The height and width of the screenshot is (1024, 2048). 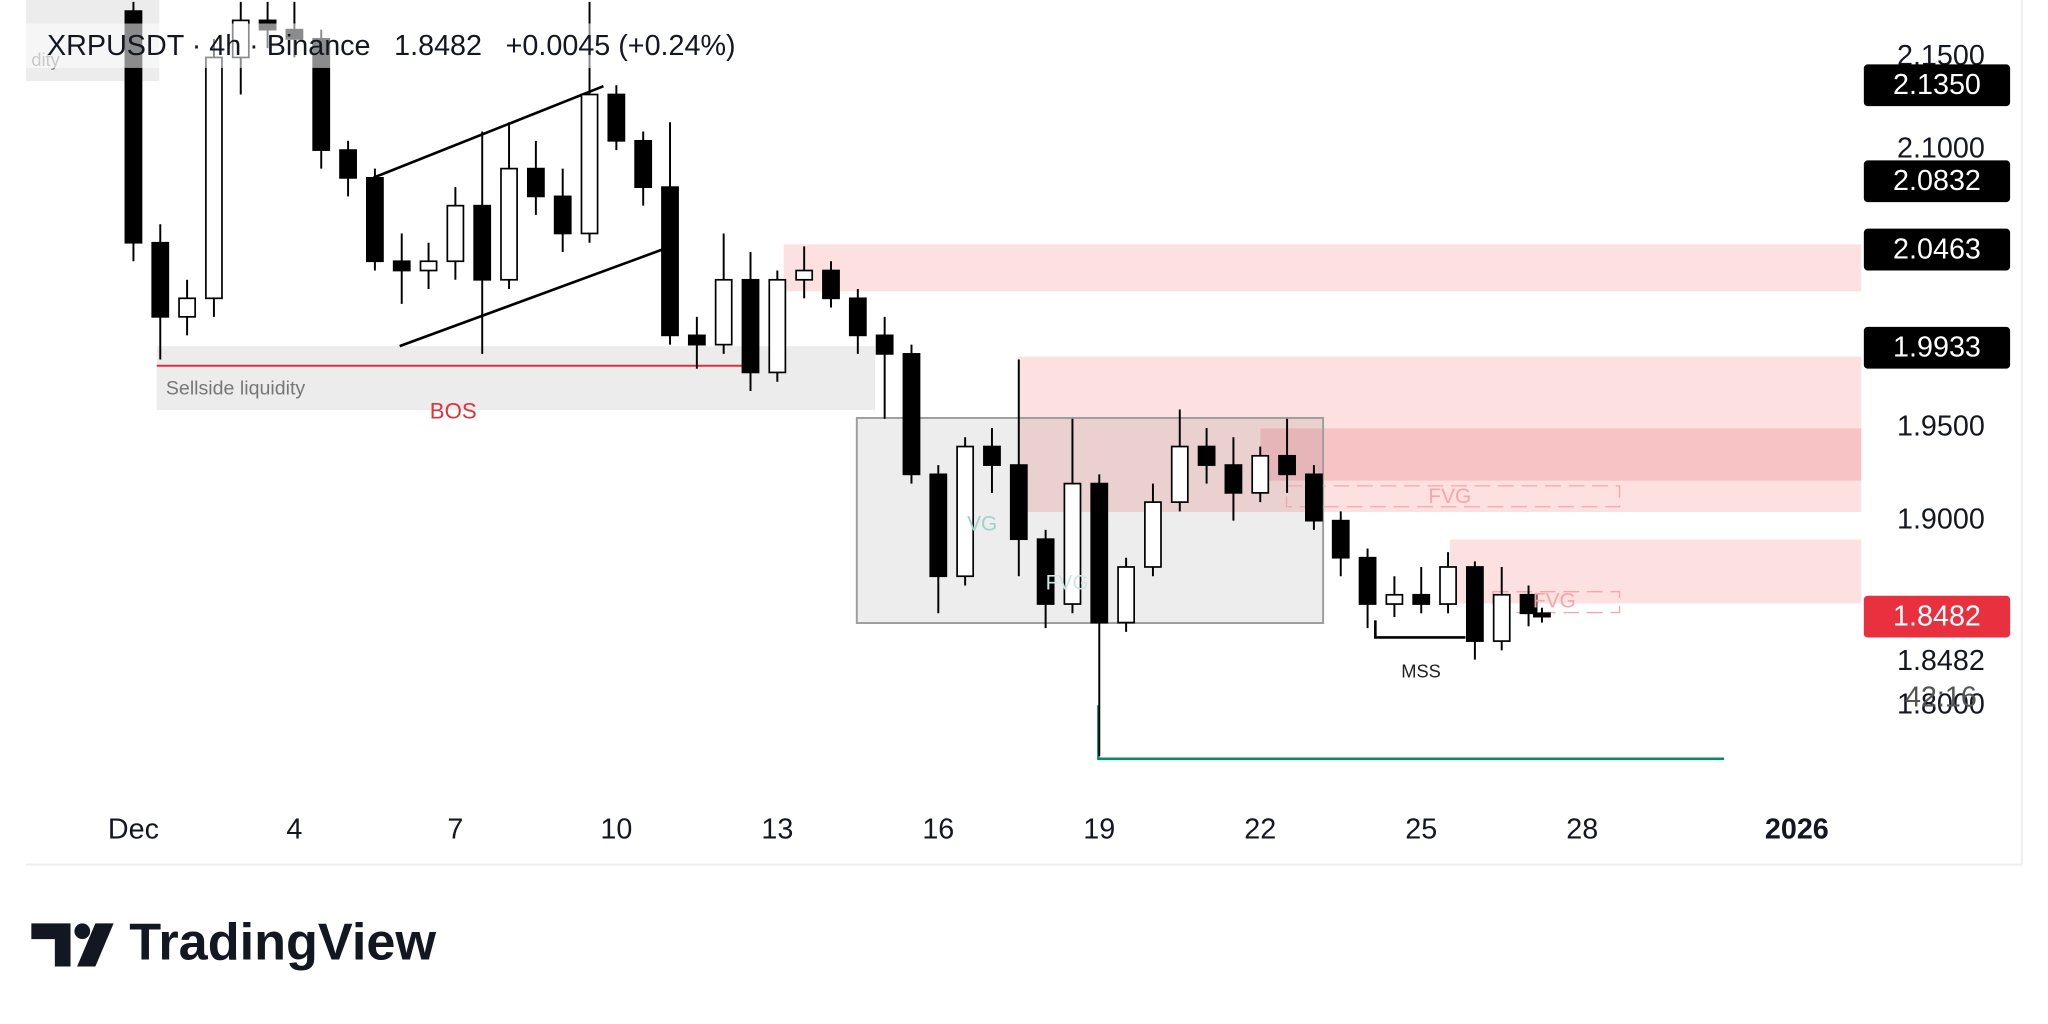 I want to click on price-badge-label: 2.0832, so click(x=1937, y=181).